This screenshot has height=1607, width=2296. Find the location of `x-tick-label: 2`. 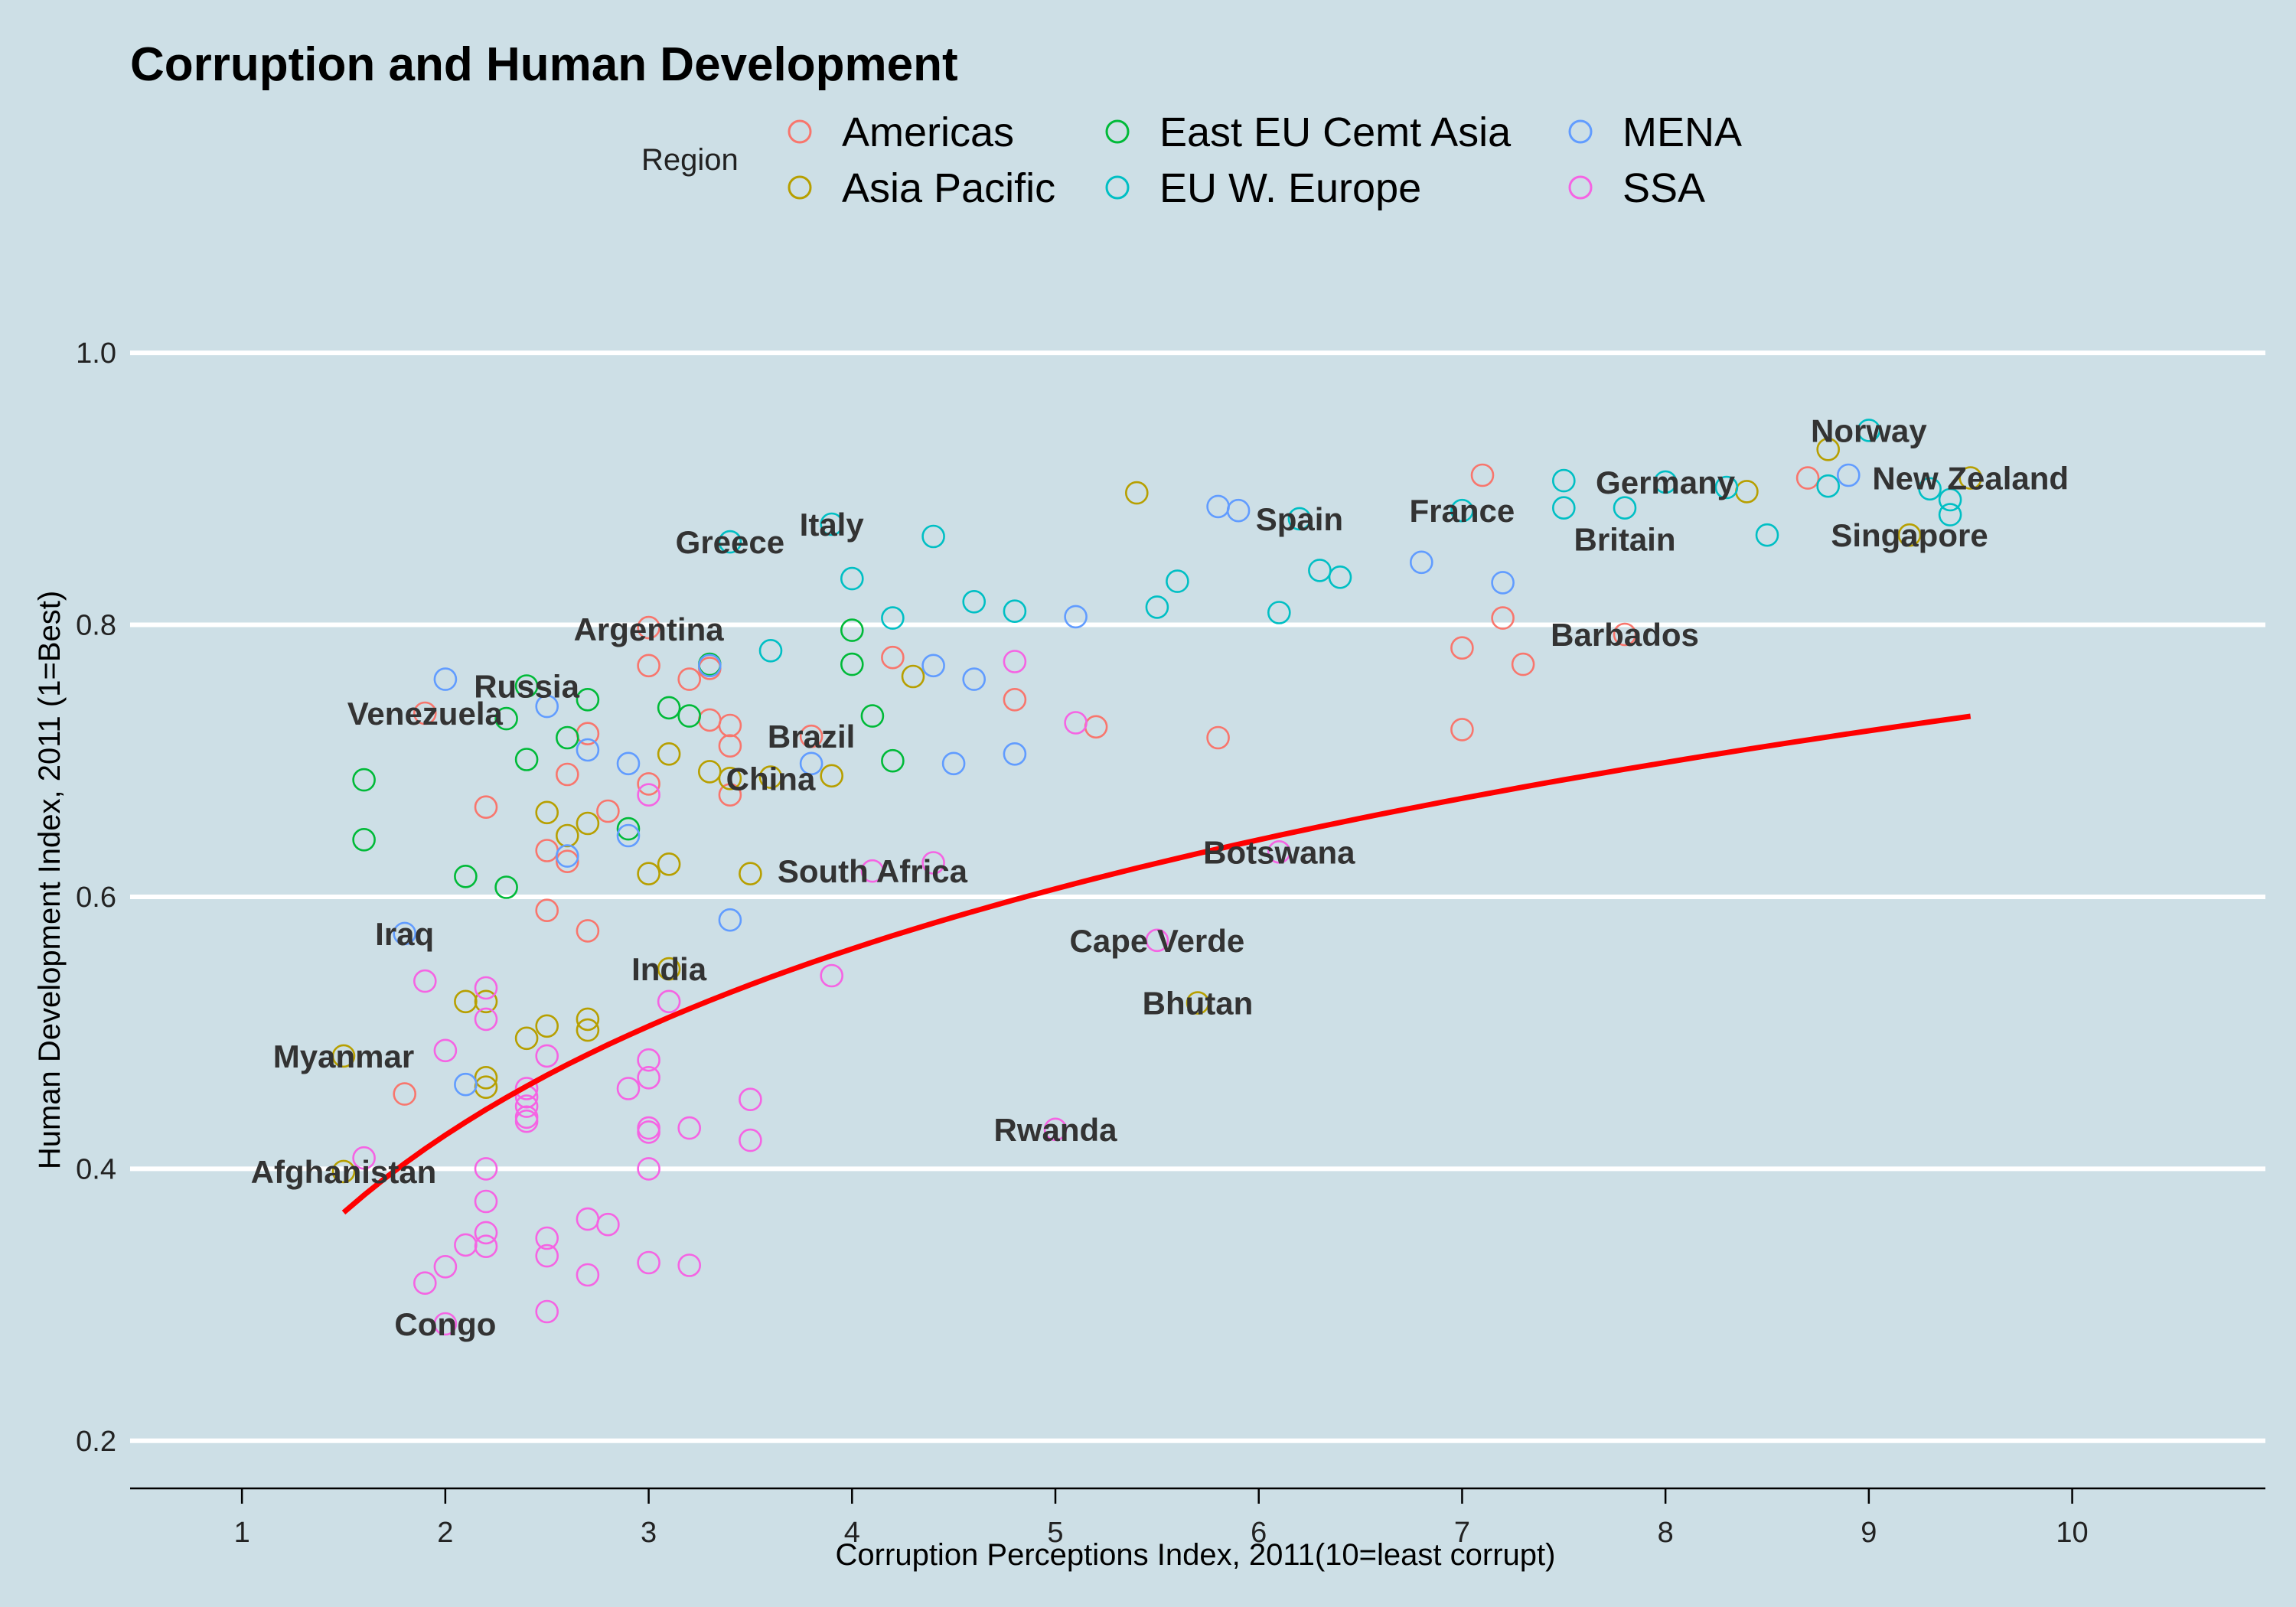

x-tick-label: 2 is located at coordinates (445, 1533).